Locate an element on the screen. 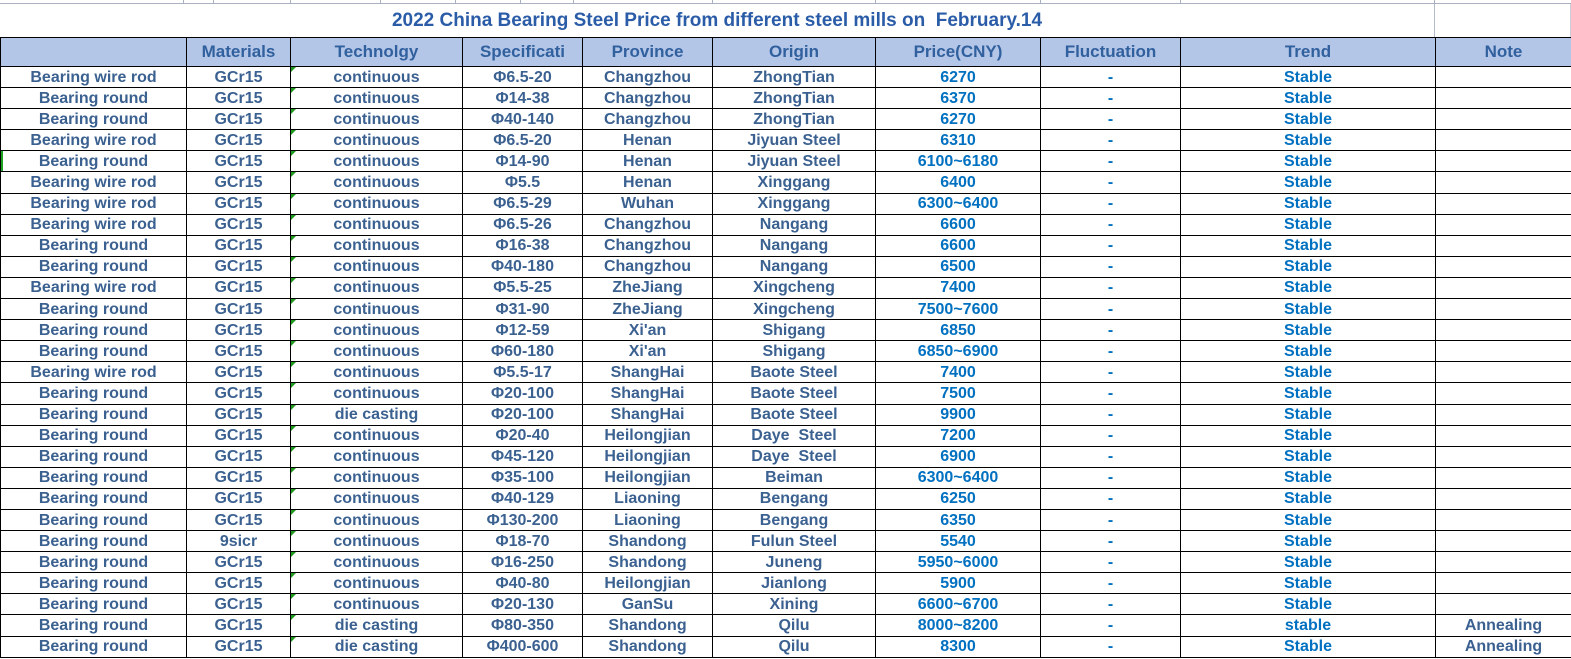 This screenshot has width=1571, height=659. cell-price: 6250 is located at coordinates (958, 498).